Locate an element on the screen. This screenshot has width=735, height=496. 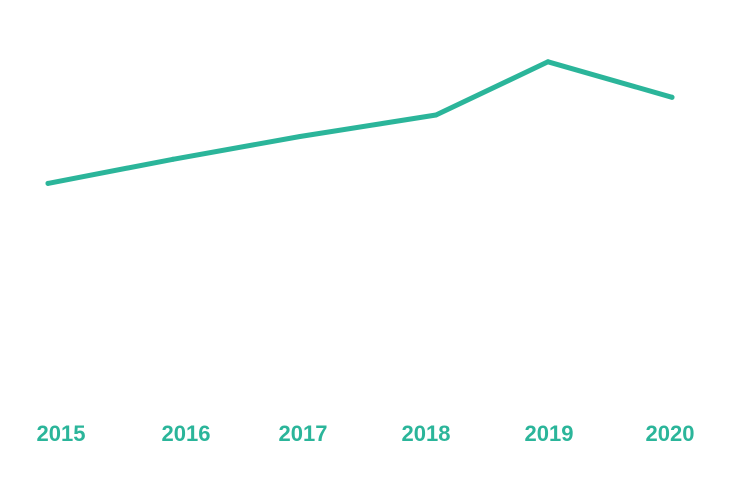
data-point-2019 is located at coordinates (548, 62).